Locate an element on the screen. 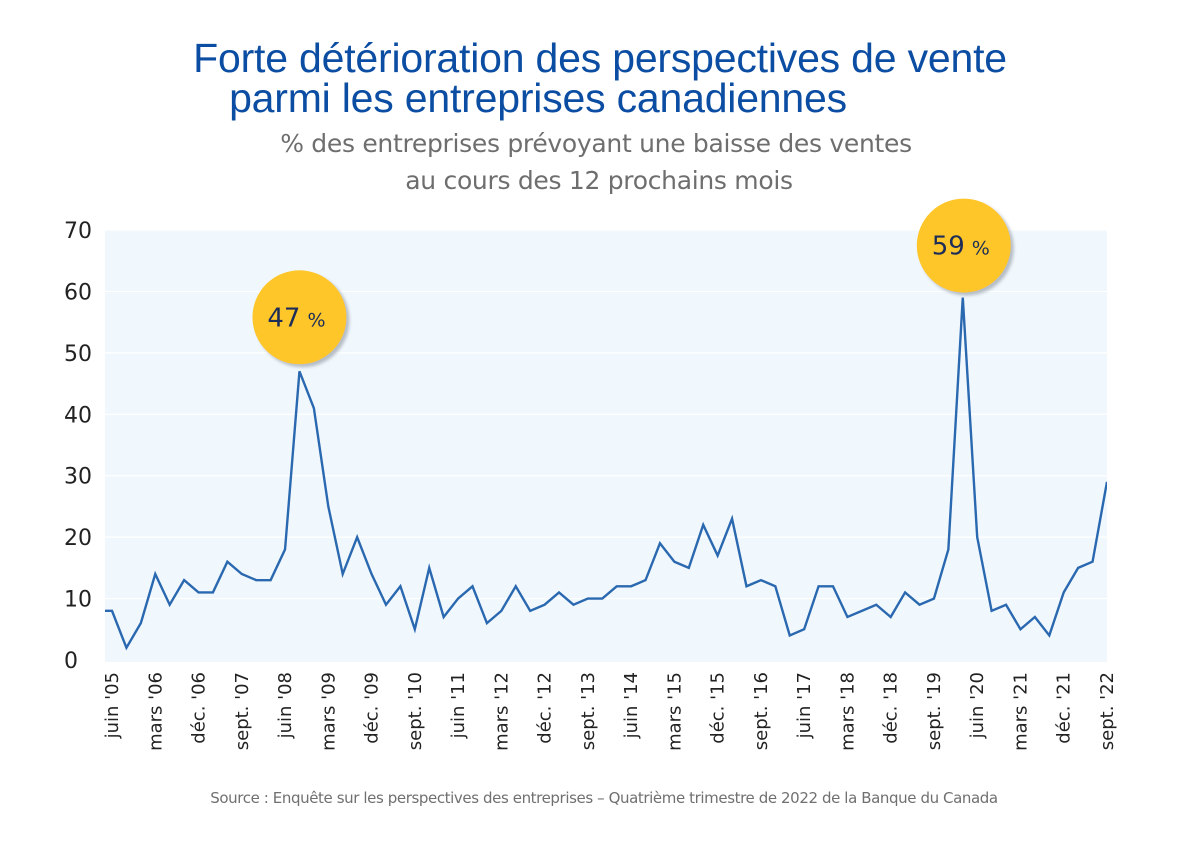  x-tick-label: sept. '07 is located at coordinates (242, 711).